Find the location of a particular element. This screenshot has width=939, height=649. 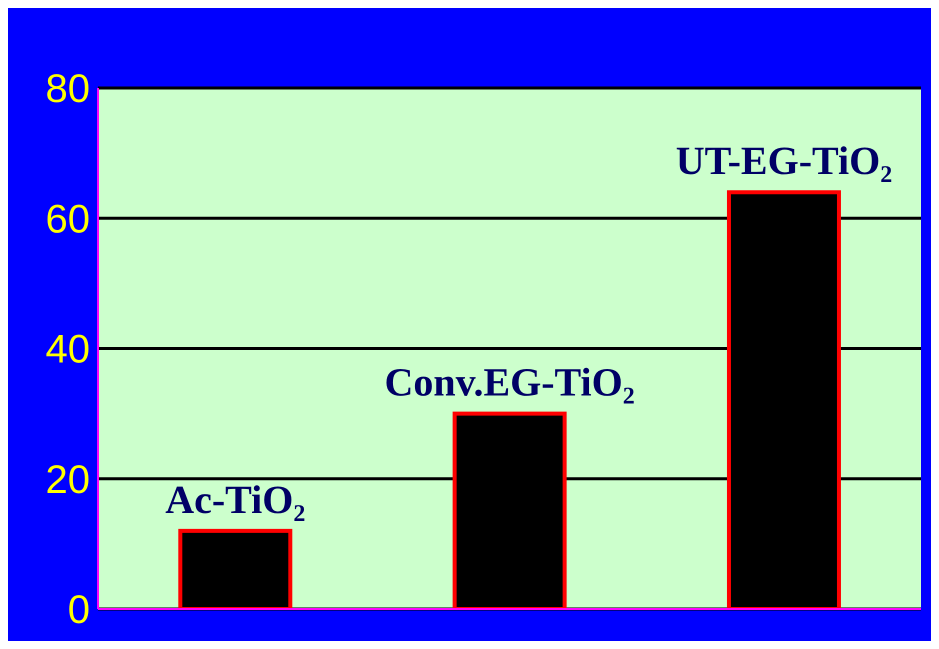

x-tick-label: Conv.EG-TiO₂ is located at coordinates (509, 382).